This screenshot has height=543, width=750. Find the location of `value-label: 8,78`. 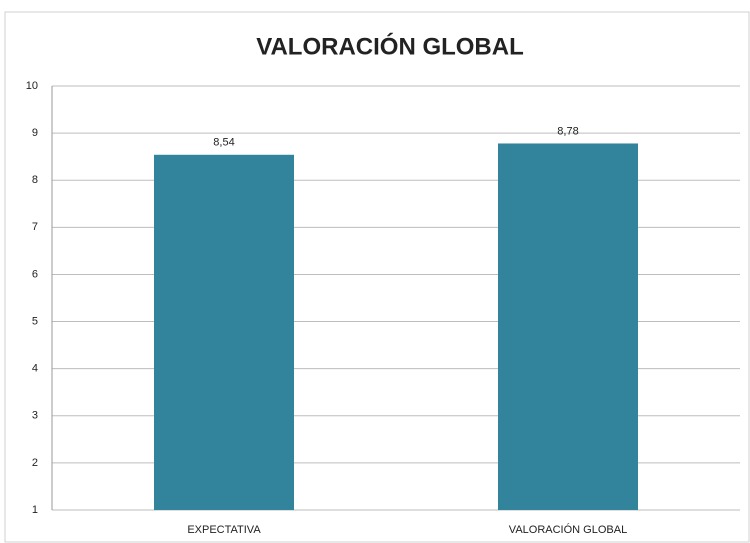

value-label: 8,78 is located at coordinates (567, 131).